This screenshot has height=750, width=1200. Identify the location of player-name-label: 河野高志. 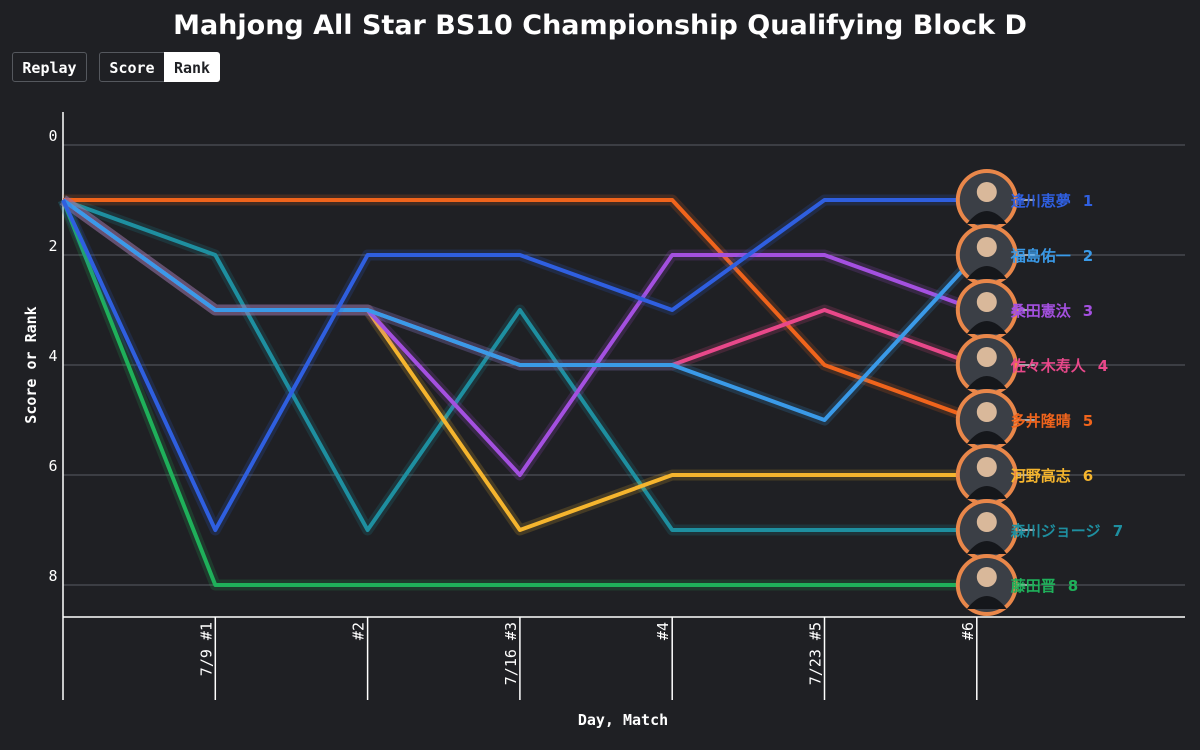
(1041, 476).